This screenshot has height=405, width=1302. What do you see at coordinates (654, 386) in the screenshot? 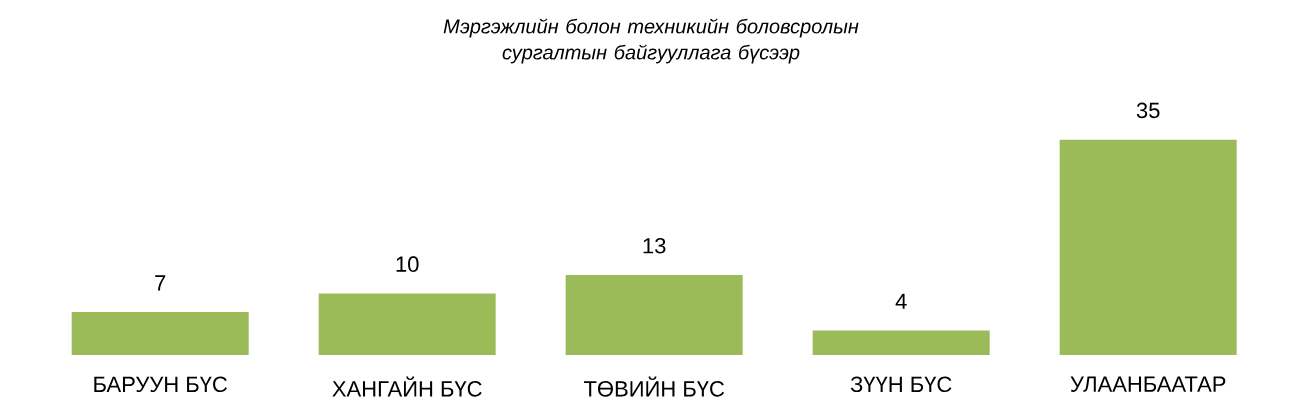
I see `x-tick-label: ТӨВИЙН БҮС` at bounding box center [654, 386].